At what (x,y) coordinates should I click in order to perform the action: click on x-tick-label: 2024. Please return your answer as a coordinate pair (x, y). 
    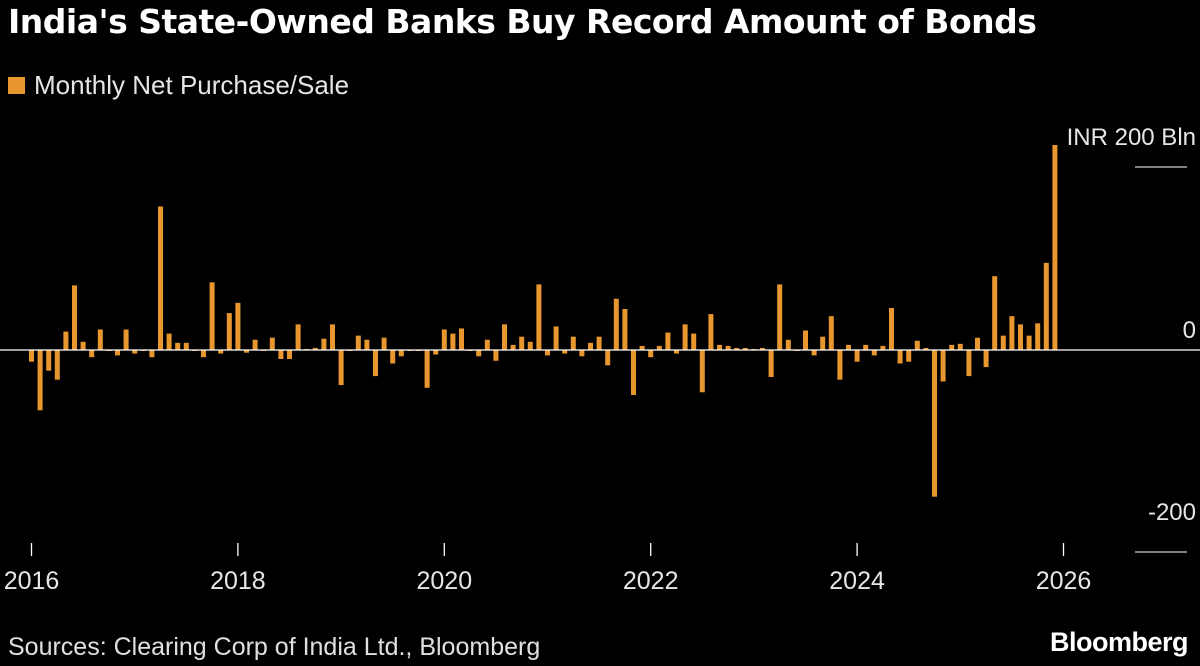
    Looking at the image, I should click on (857, 581).